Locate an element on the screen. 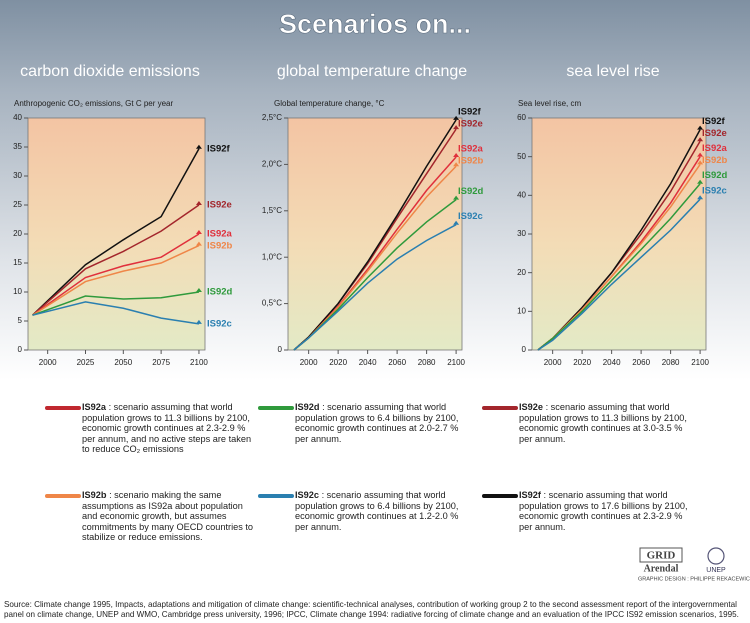 The image size is (750, 623). unep-emblem is located at coordinates (716, 556).